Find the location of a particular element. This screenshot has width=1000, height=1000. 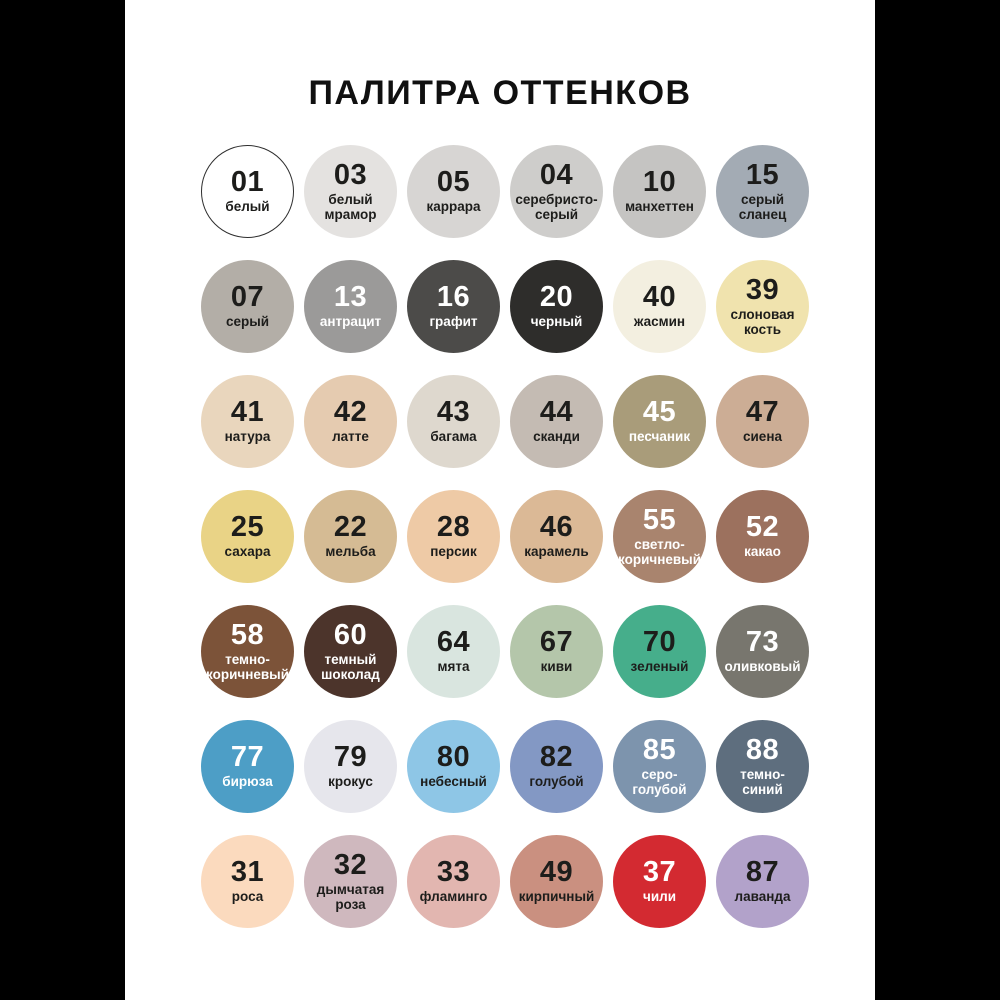

swatch-cell: 47 сиена is located at coordinates (762, 421).